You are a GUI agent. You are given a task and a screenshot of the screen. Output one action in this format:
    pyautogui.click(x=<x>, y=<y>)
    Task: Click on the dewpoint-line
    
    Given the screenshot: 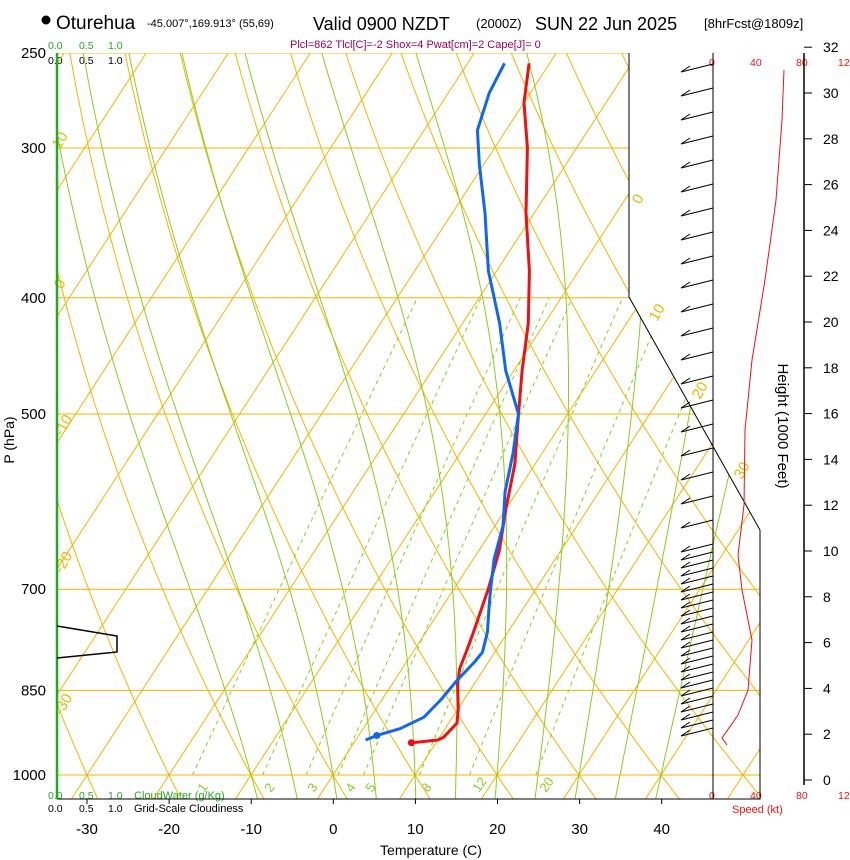 What is the action you would take?
    pyautogui.click(x=442, y=402)
    